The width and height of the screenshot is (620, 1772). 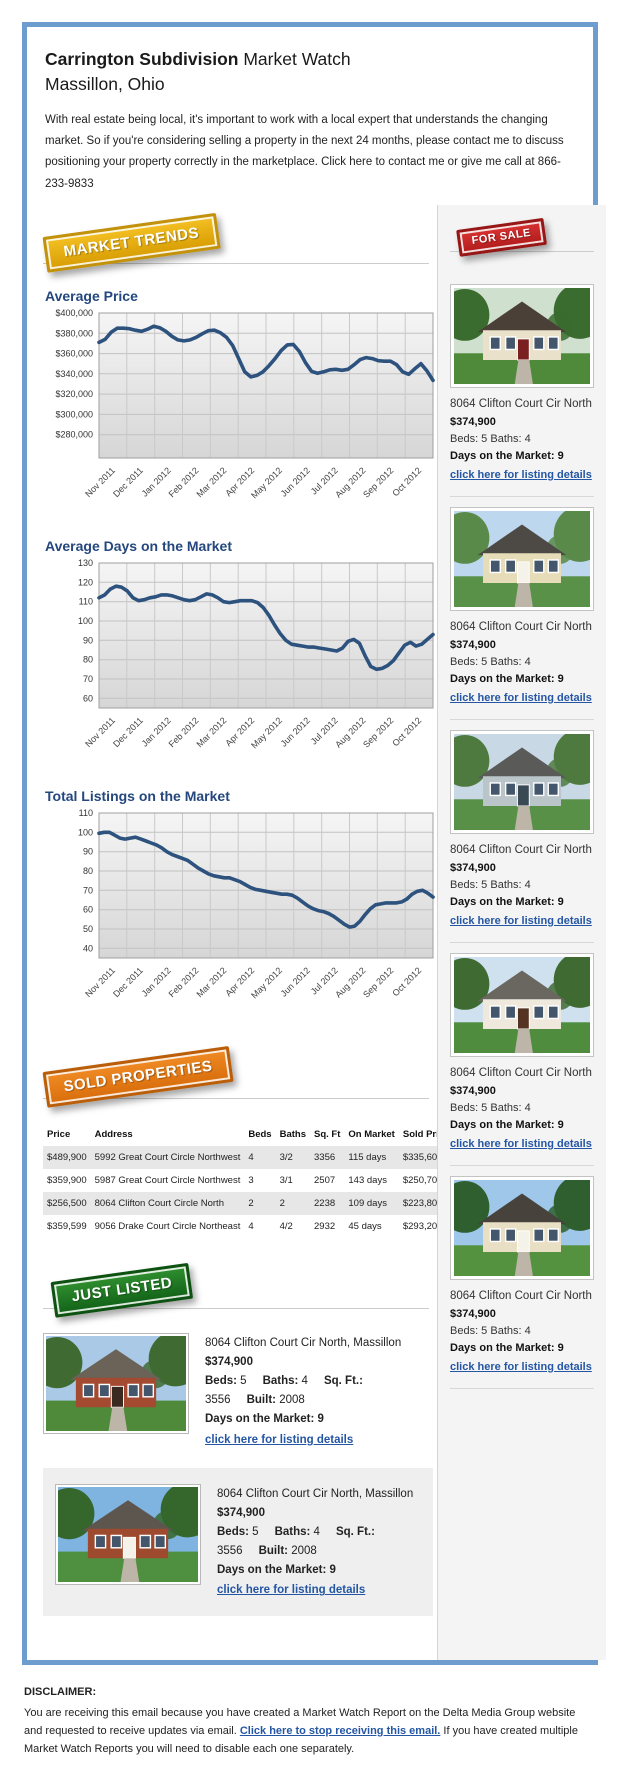 What do you see at coordinates (137, 795) in the screenshot?
I see `chart-title-total-listings: Total Listings on the Market` at bounding box center [137, 795].